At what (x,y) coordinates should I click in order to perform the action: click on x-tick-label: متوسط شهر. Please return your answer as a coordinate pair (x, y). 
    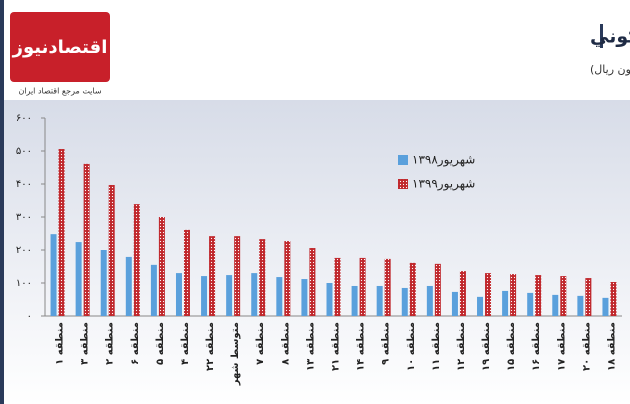
    Looking at the image, I should click on (235, 354).